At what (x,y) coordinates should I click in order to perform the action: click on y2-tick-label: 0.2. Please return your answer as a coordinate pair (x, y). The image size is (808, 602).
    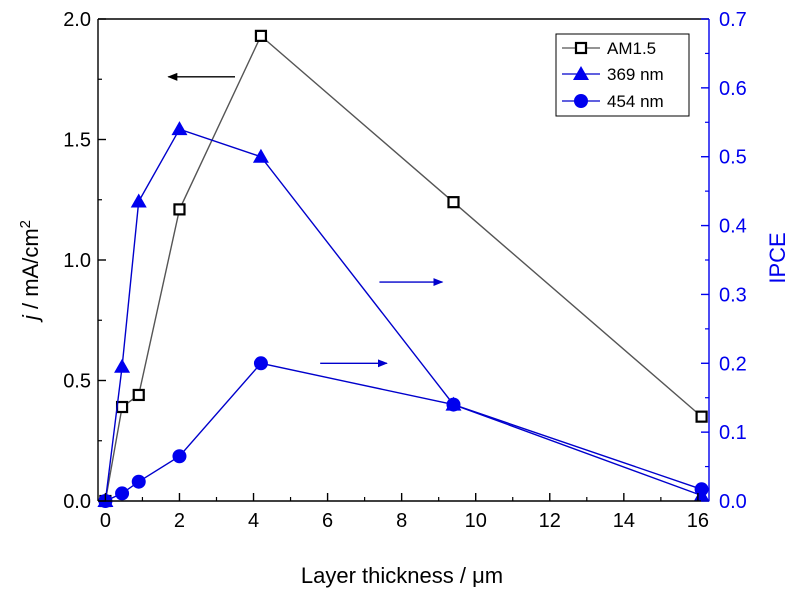
    Looking at the image, I should click on (733, 364).